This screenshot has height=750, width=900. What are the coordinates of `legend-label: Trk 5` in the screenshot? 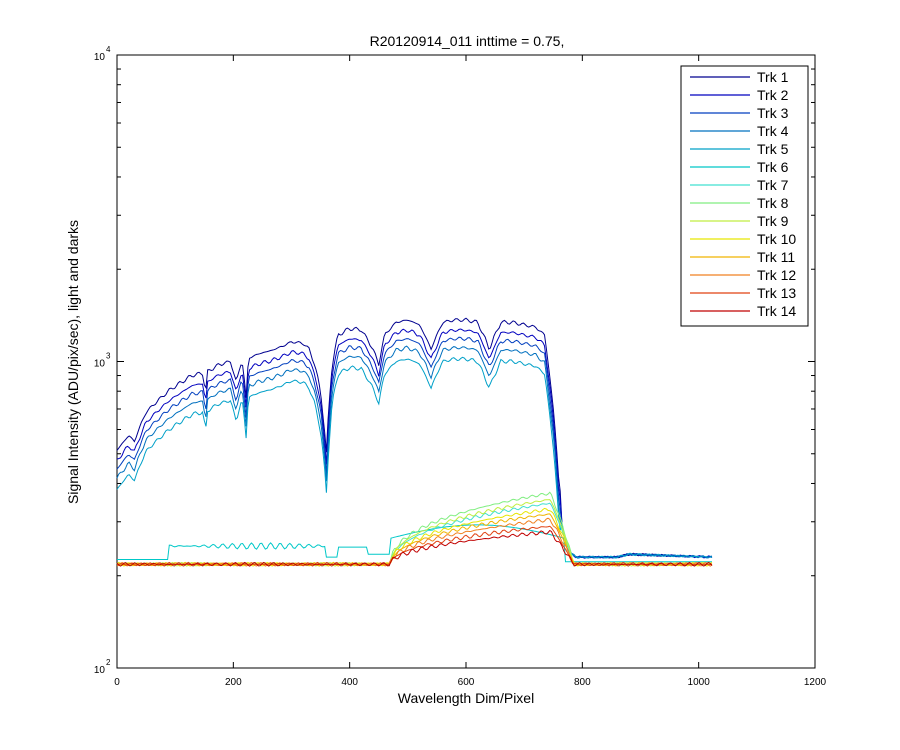 It's located at (773, 149).